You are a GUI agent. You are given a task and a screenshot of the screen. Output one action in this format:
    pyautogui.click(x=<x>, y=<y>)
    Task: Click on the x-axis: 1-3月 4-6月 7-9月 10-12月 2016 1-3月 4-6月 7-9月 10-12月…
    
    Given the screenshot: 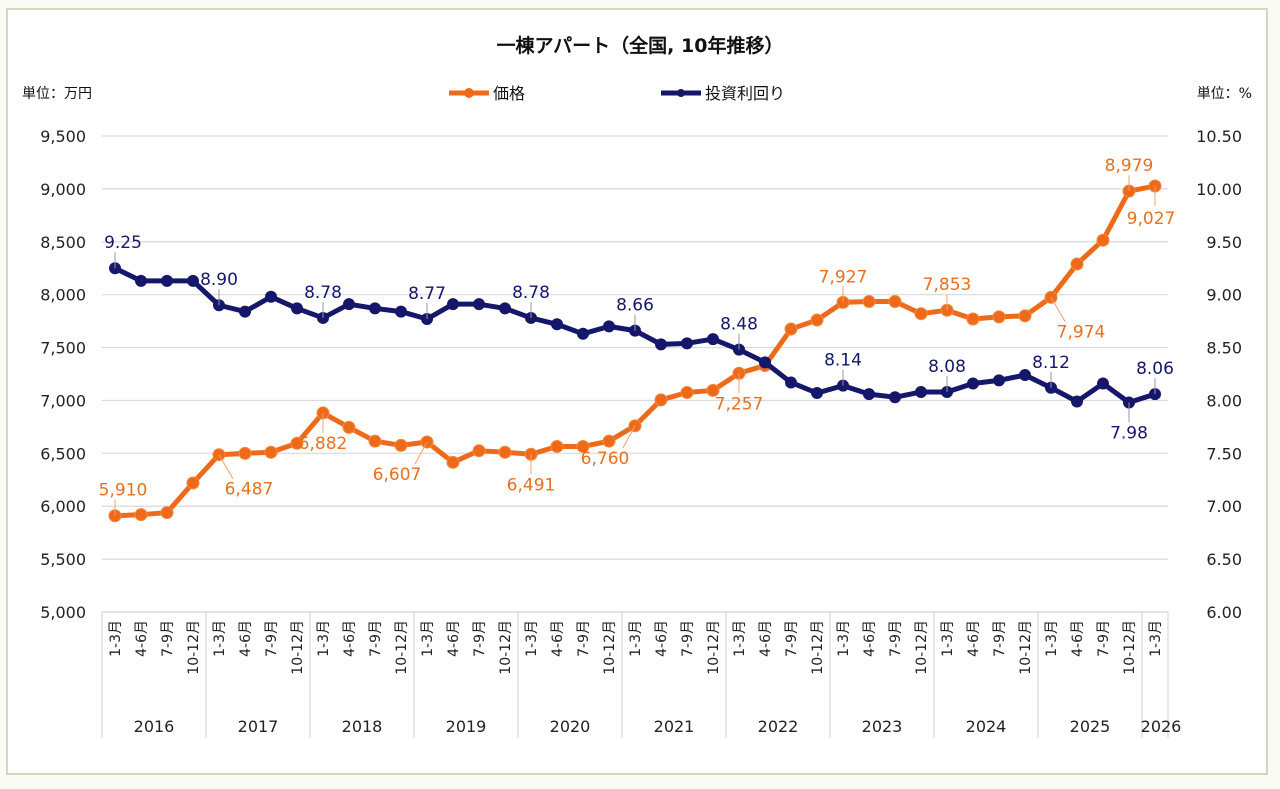 What is the action you would take?
    pyautogui.click(x=641, y=674)
    